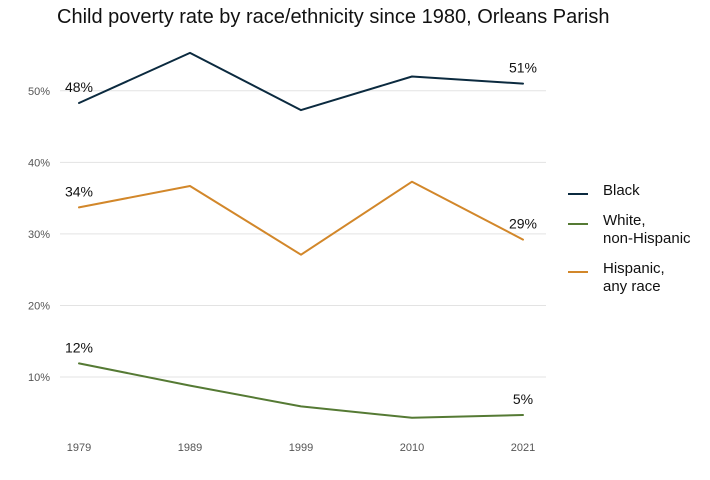 The width and height of the screenshot is (710, 480). What do you see at coordinates (621, 190) in the screenshot?
I see `legend-label-black: Black` at bounding box center [621, 190].